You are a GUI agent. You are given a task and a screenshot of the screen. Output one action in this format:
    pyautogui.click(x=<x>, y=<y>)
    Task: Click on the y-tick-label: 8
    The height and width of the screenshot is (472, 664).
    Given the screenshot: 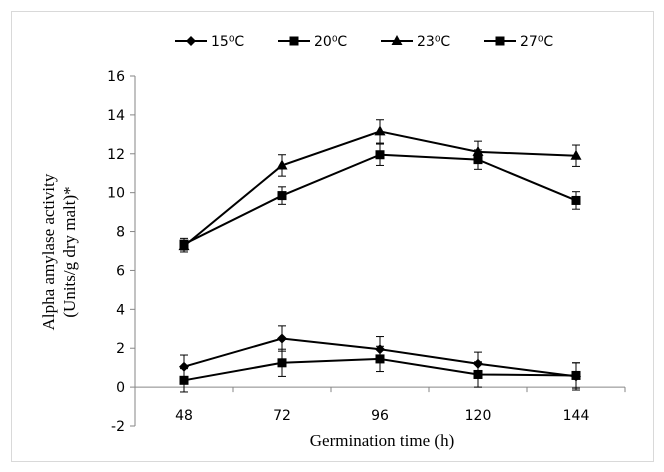 What is the action you would take?
    pyautogui.click(x=120, y=233)
    